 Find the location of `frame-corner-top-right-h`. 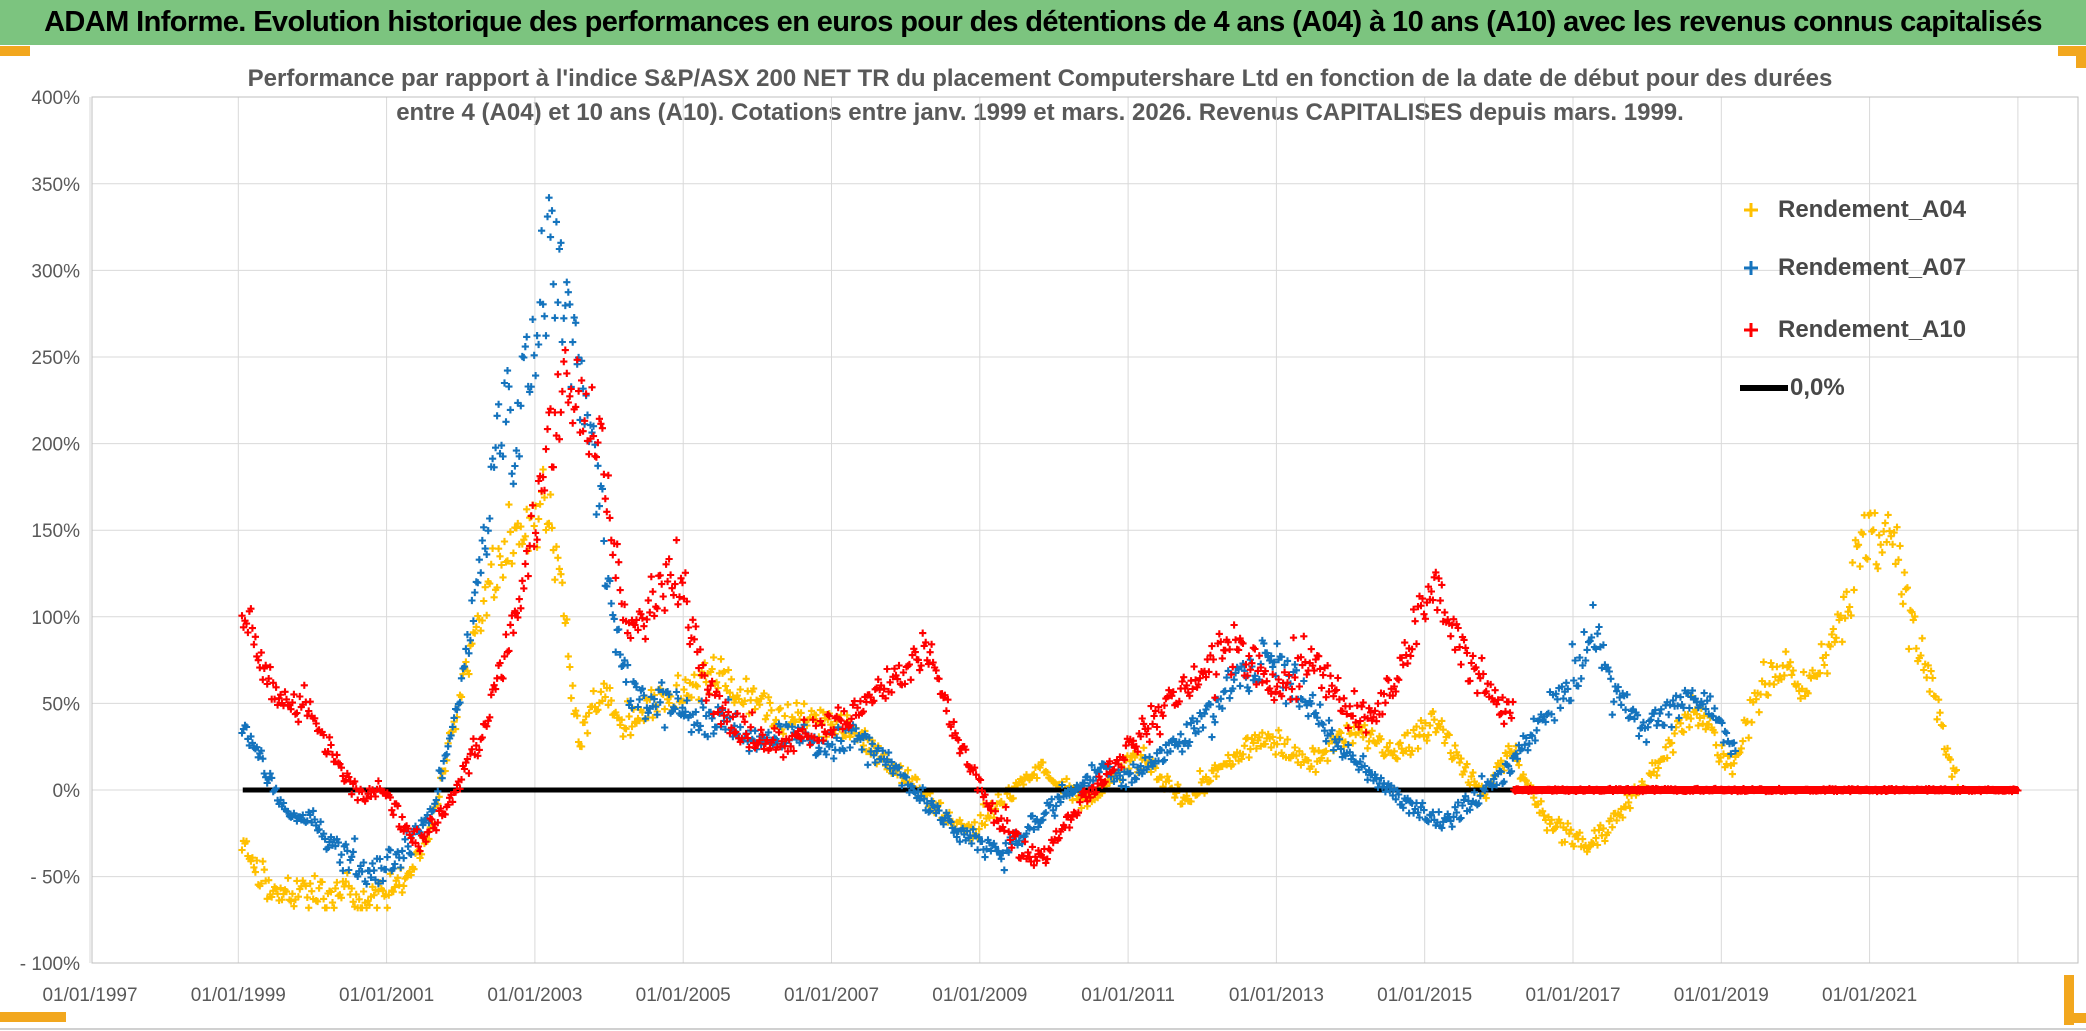

frame-corner-top-right-h is located at coordinates (2072, 51).